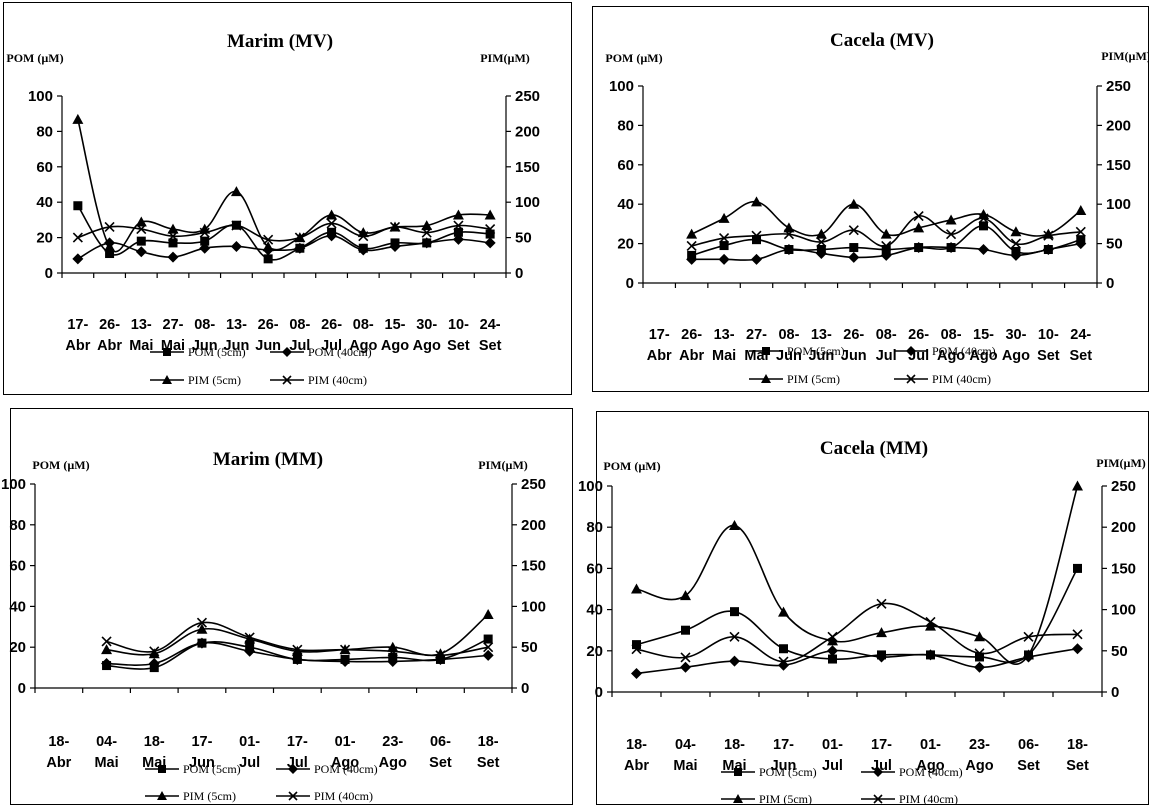 This screenshot has width=1149, height=810. Describe the element at coordinates (854, 345) in the screenshot. I see `x-tick-label: 26- Jun` at that location.